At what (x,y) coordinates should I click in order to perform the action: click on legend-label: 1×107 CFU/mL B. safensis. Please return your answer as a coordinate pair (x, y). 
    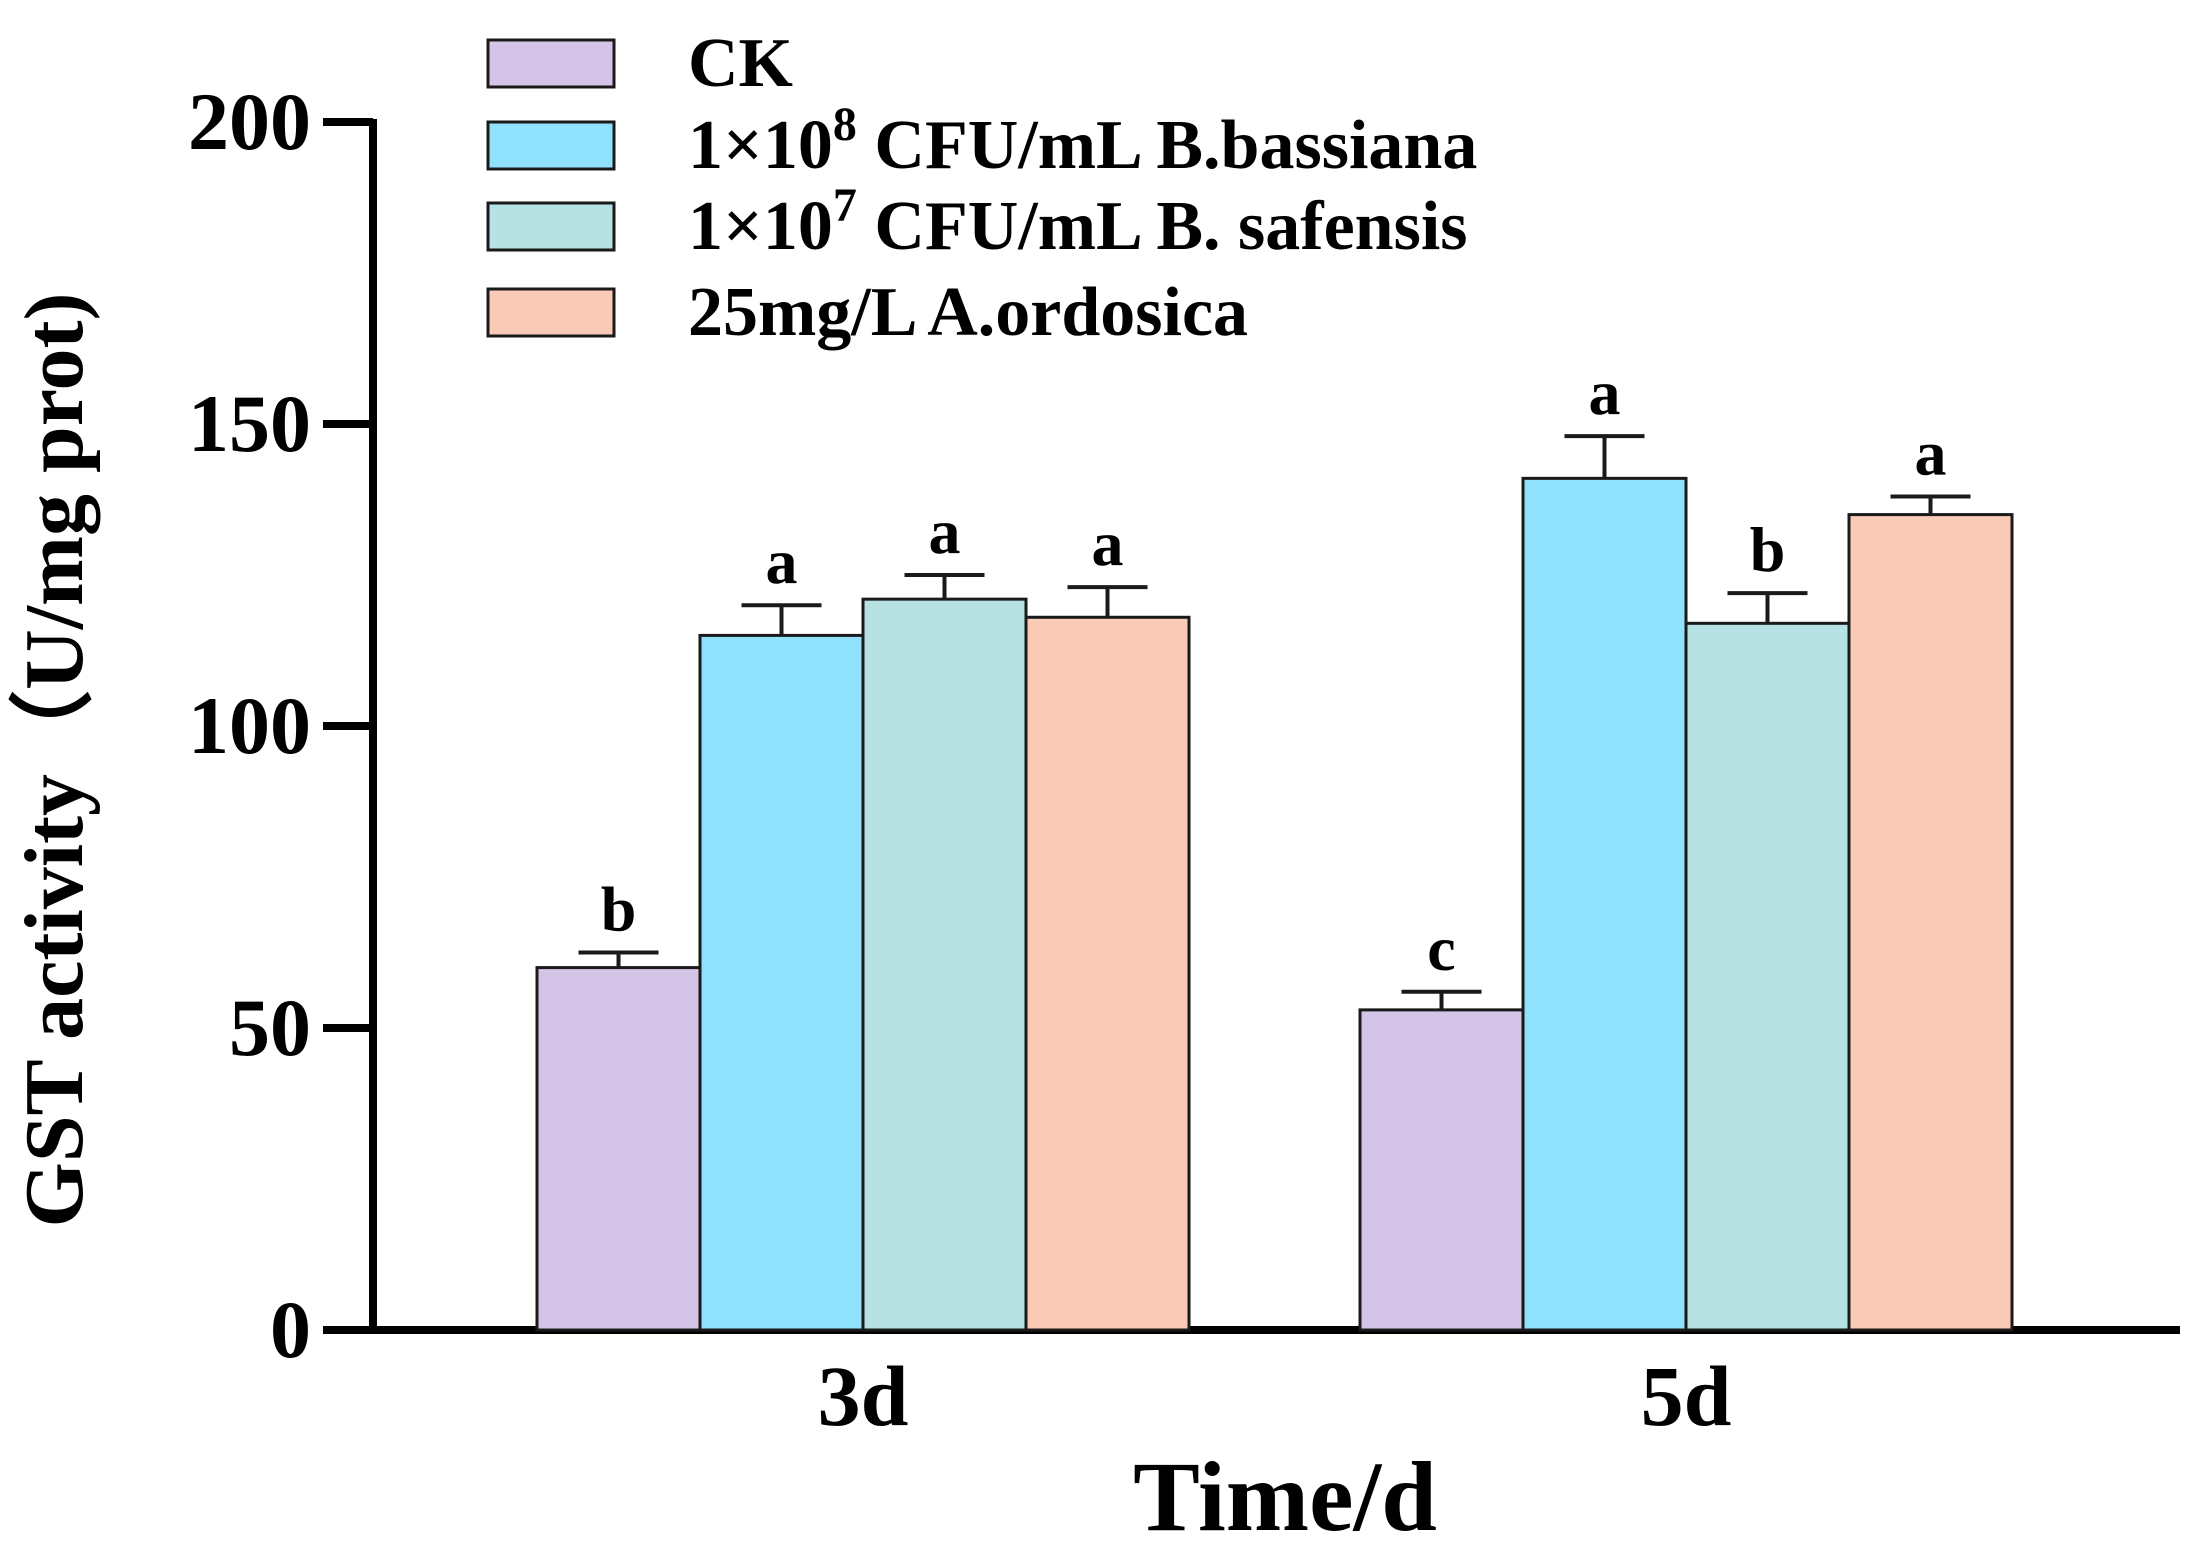
    Looking at the image, I should click on (1078, 222).